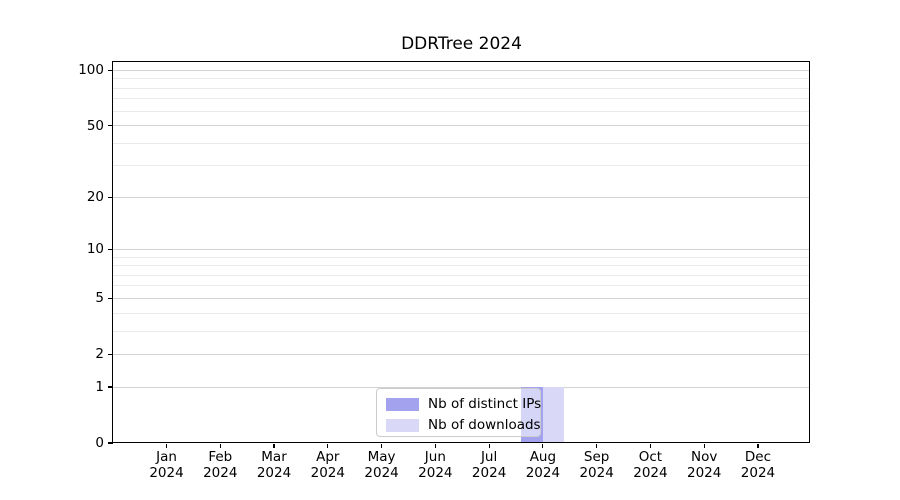  Describe the element at coordinates (274, 457) in the screenshot. I see `x-tick-month: Mar` at that location.